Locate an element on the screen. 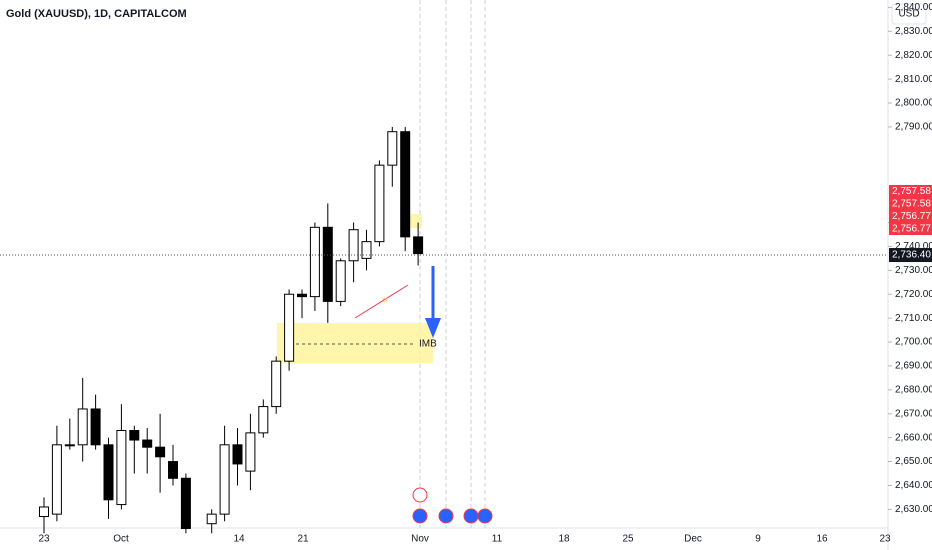 The image size is (932, 550). y-tick-label: 2,650.00 is located at coordinates (913, 461).